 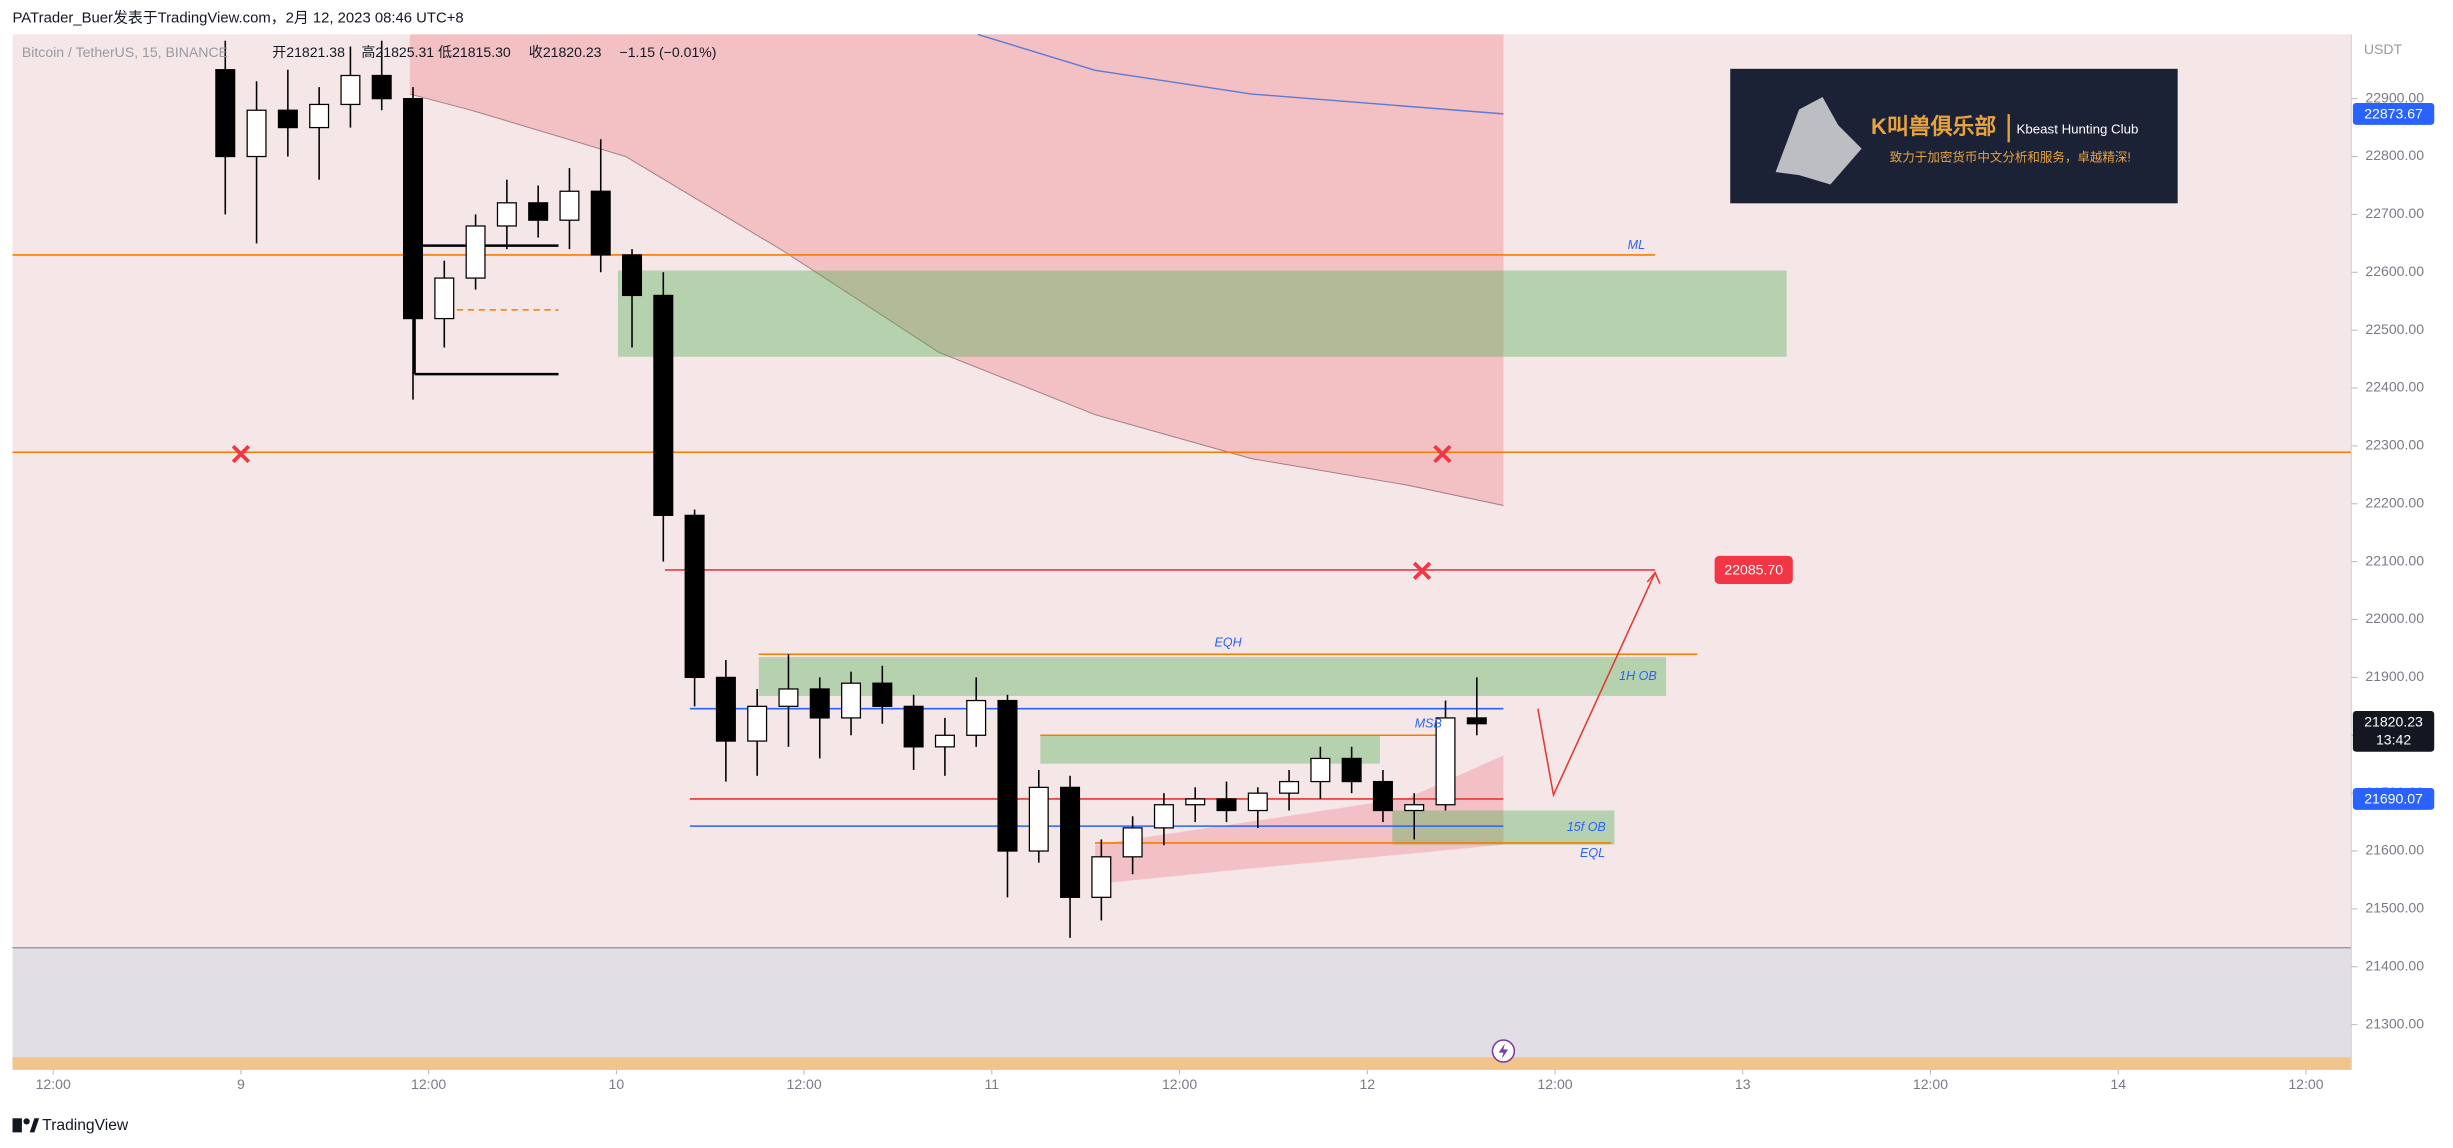 I want to click on watermark-title: K叫兽俱乐部, so click(x=1933, y=126).